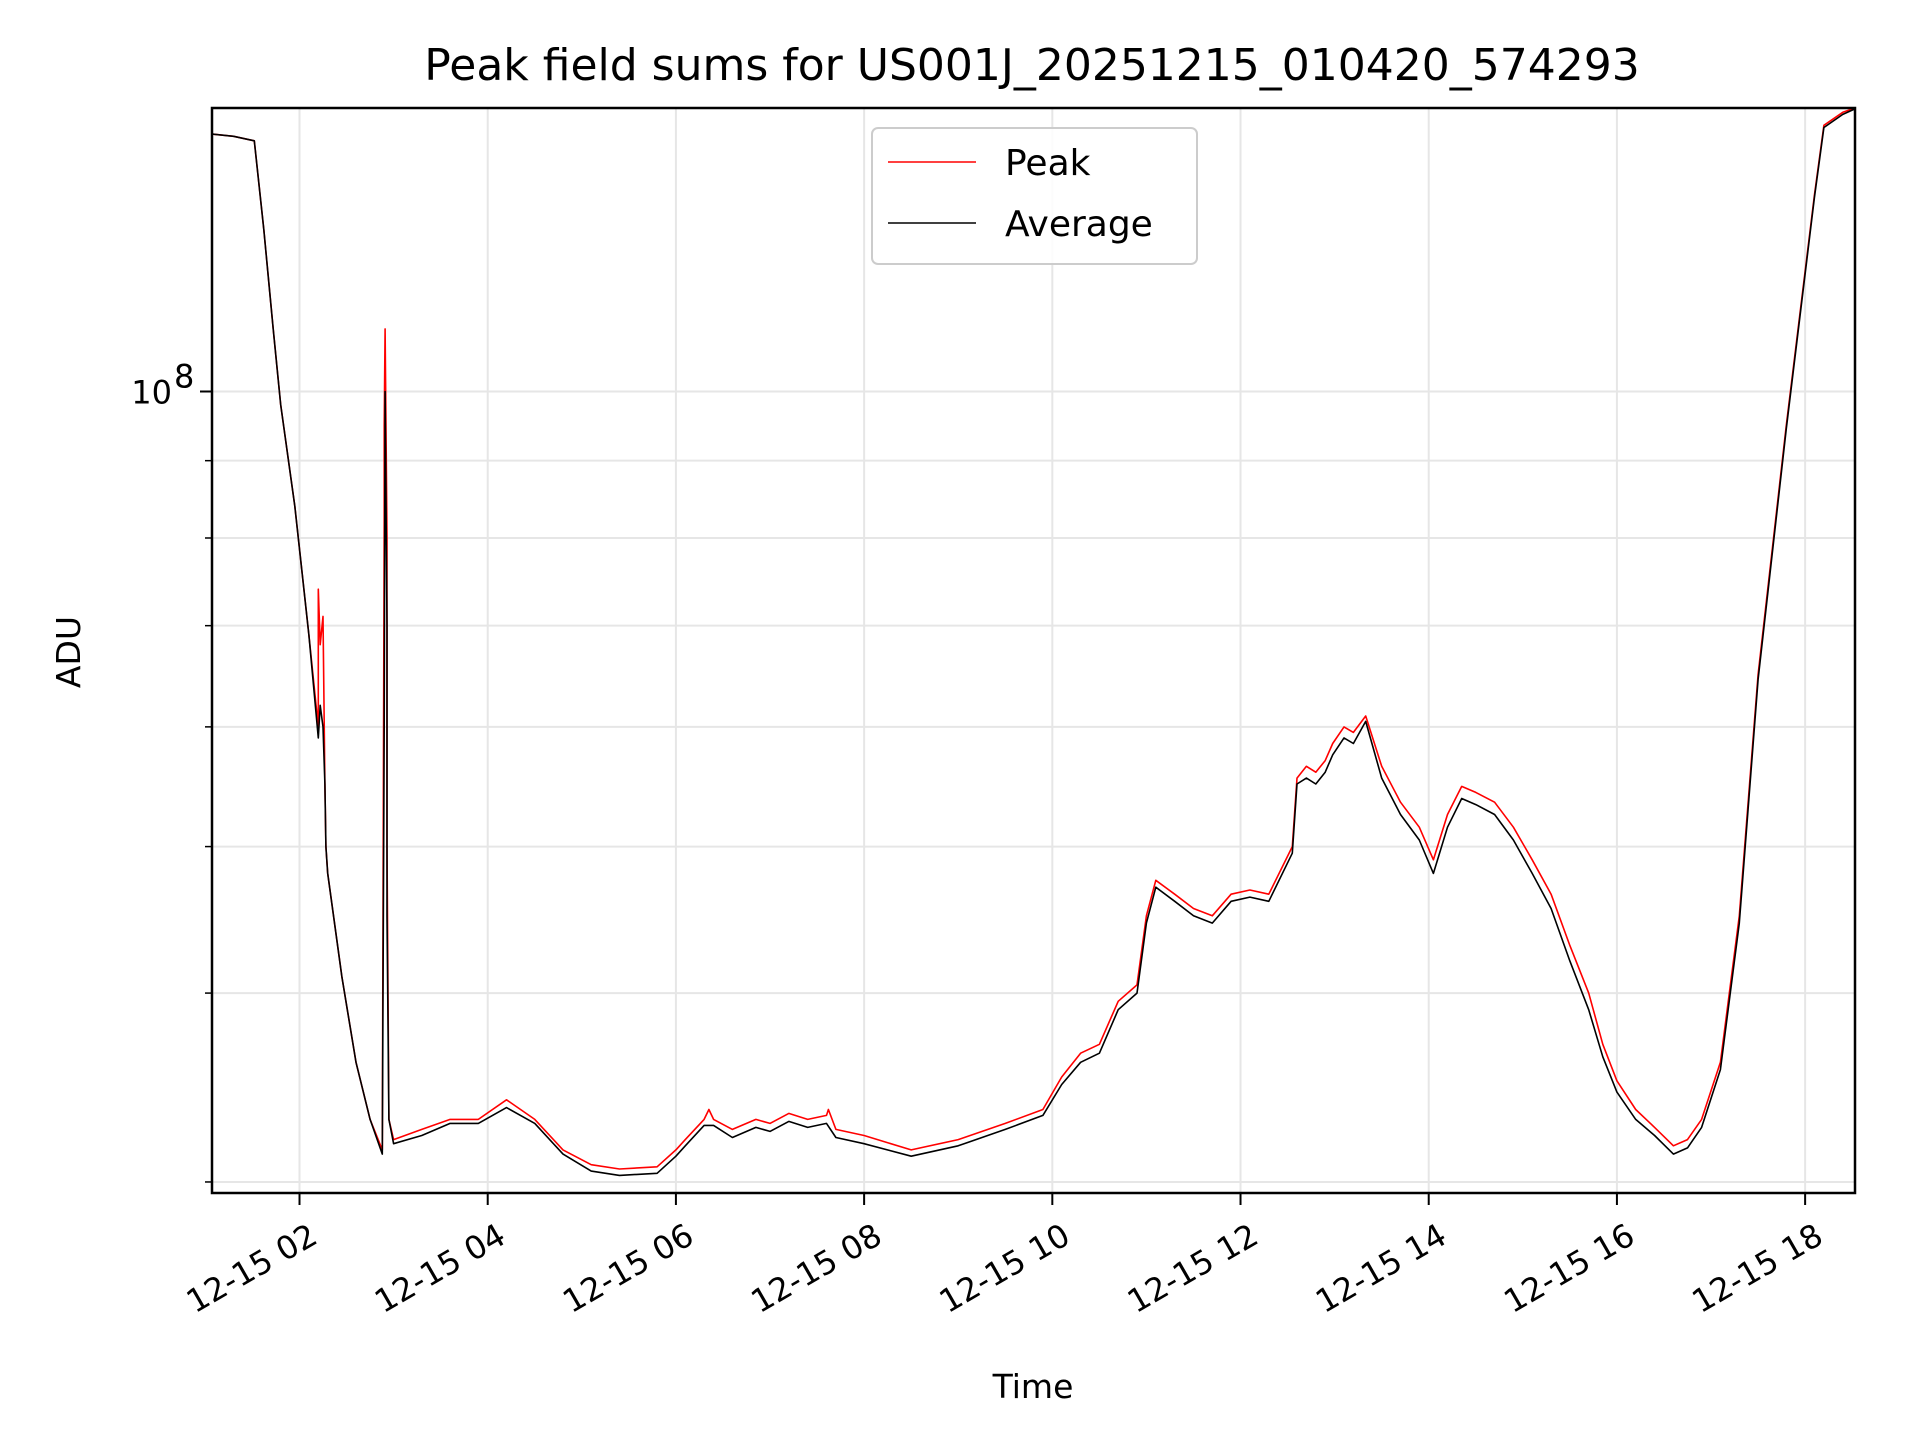  I want to click on x-tick-label: 12-15 02, so click(252, 1268).